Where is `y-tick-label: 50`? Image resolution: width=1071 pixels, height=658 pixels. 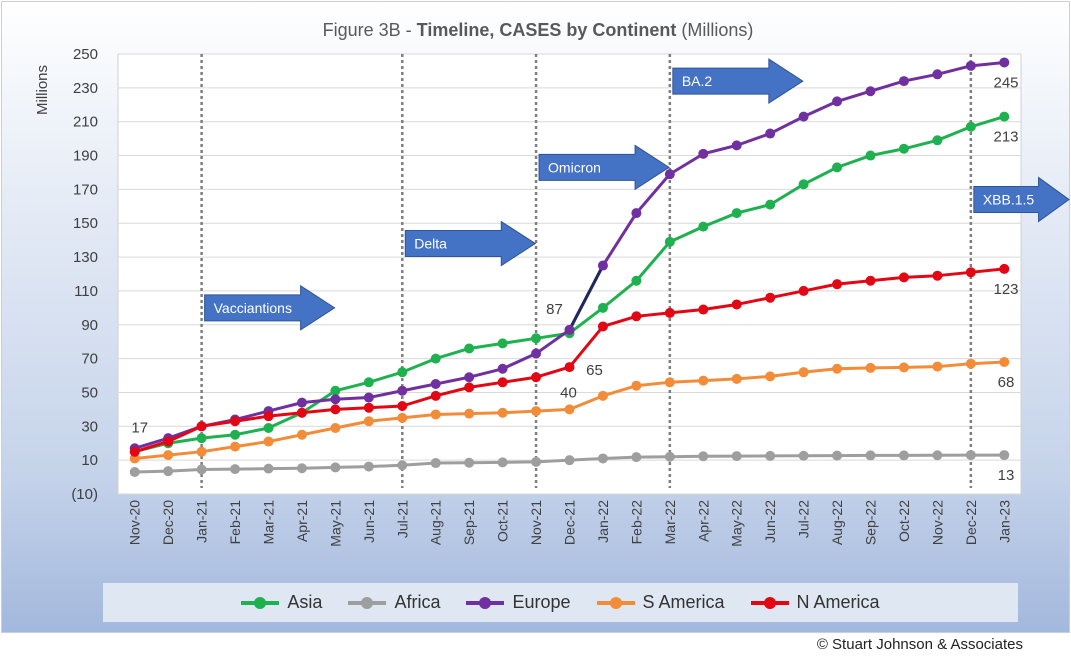 y-tick-label: 50 is located at coordinates (89, 392).